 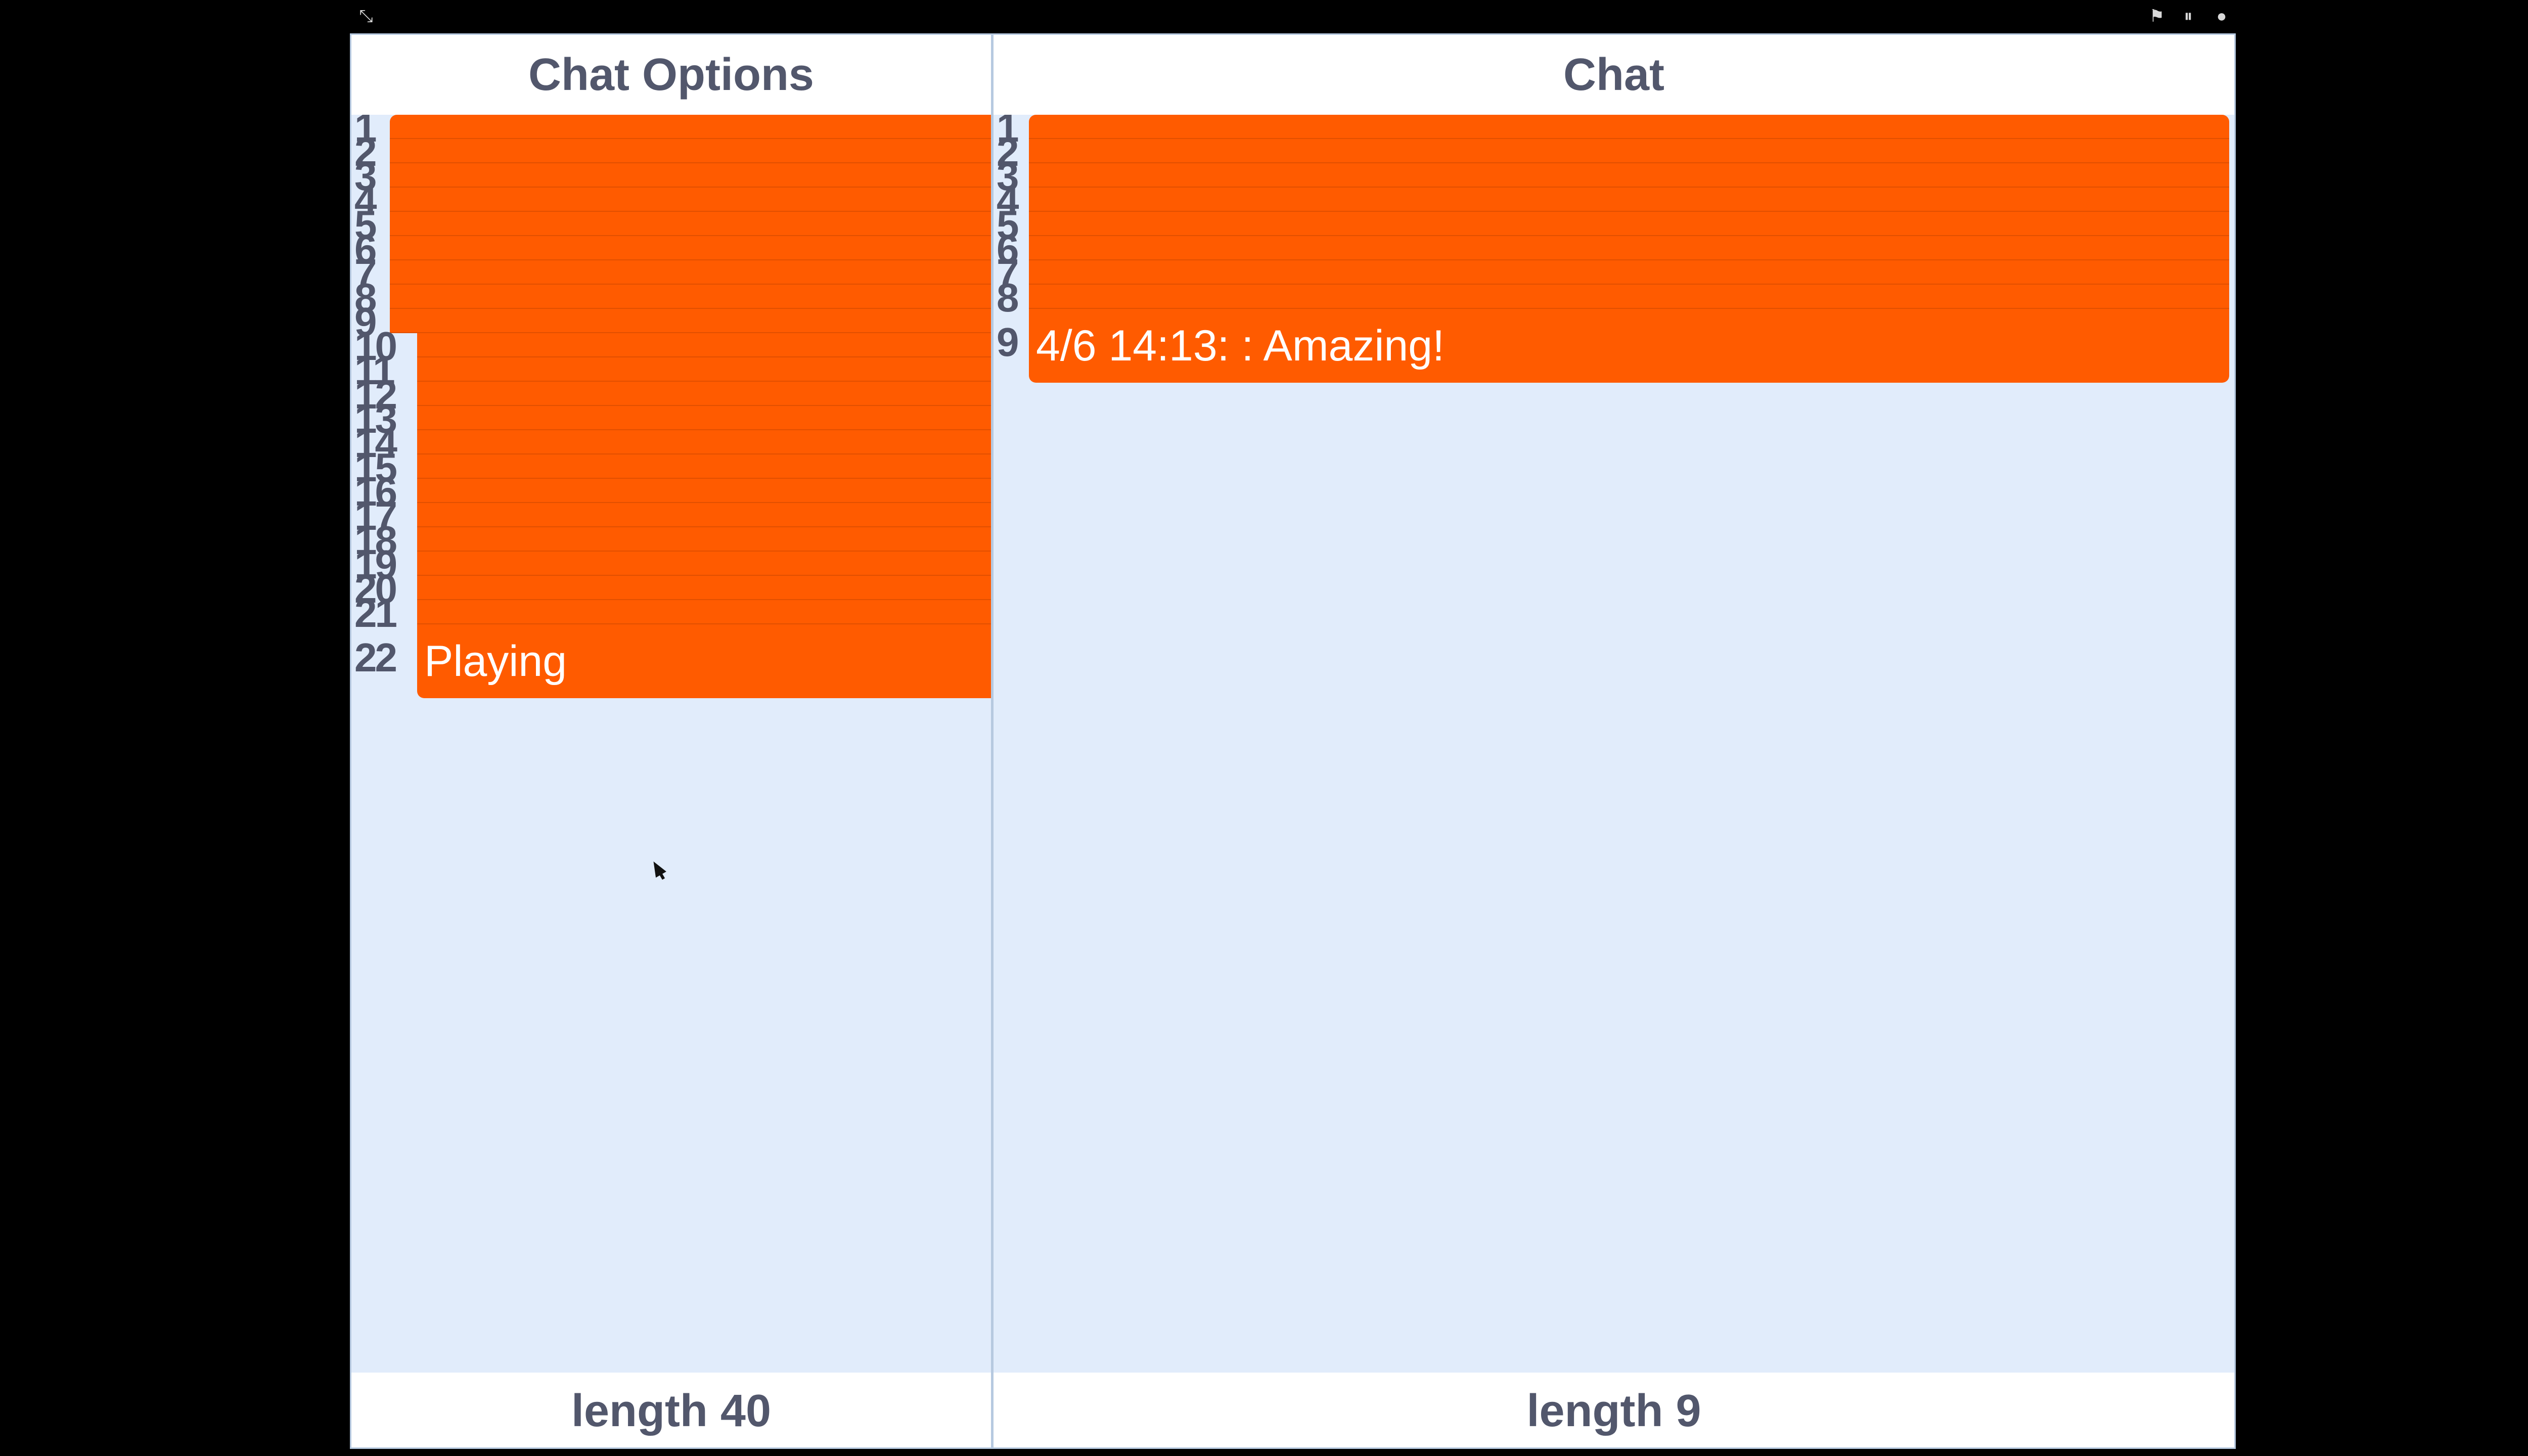 What do you see at coordinates (376, 564) in the screenshot?
I see `item-index: 19` at bounding box center [376, 564].